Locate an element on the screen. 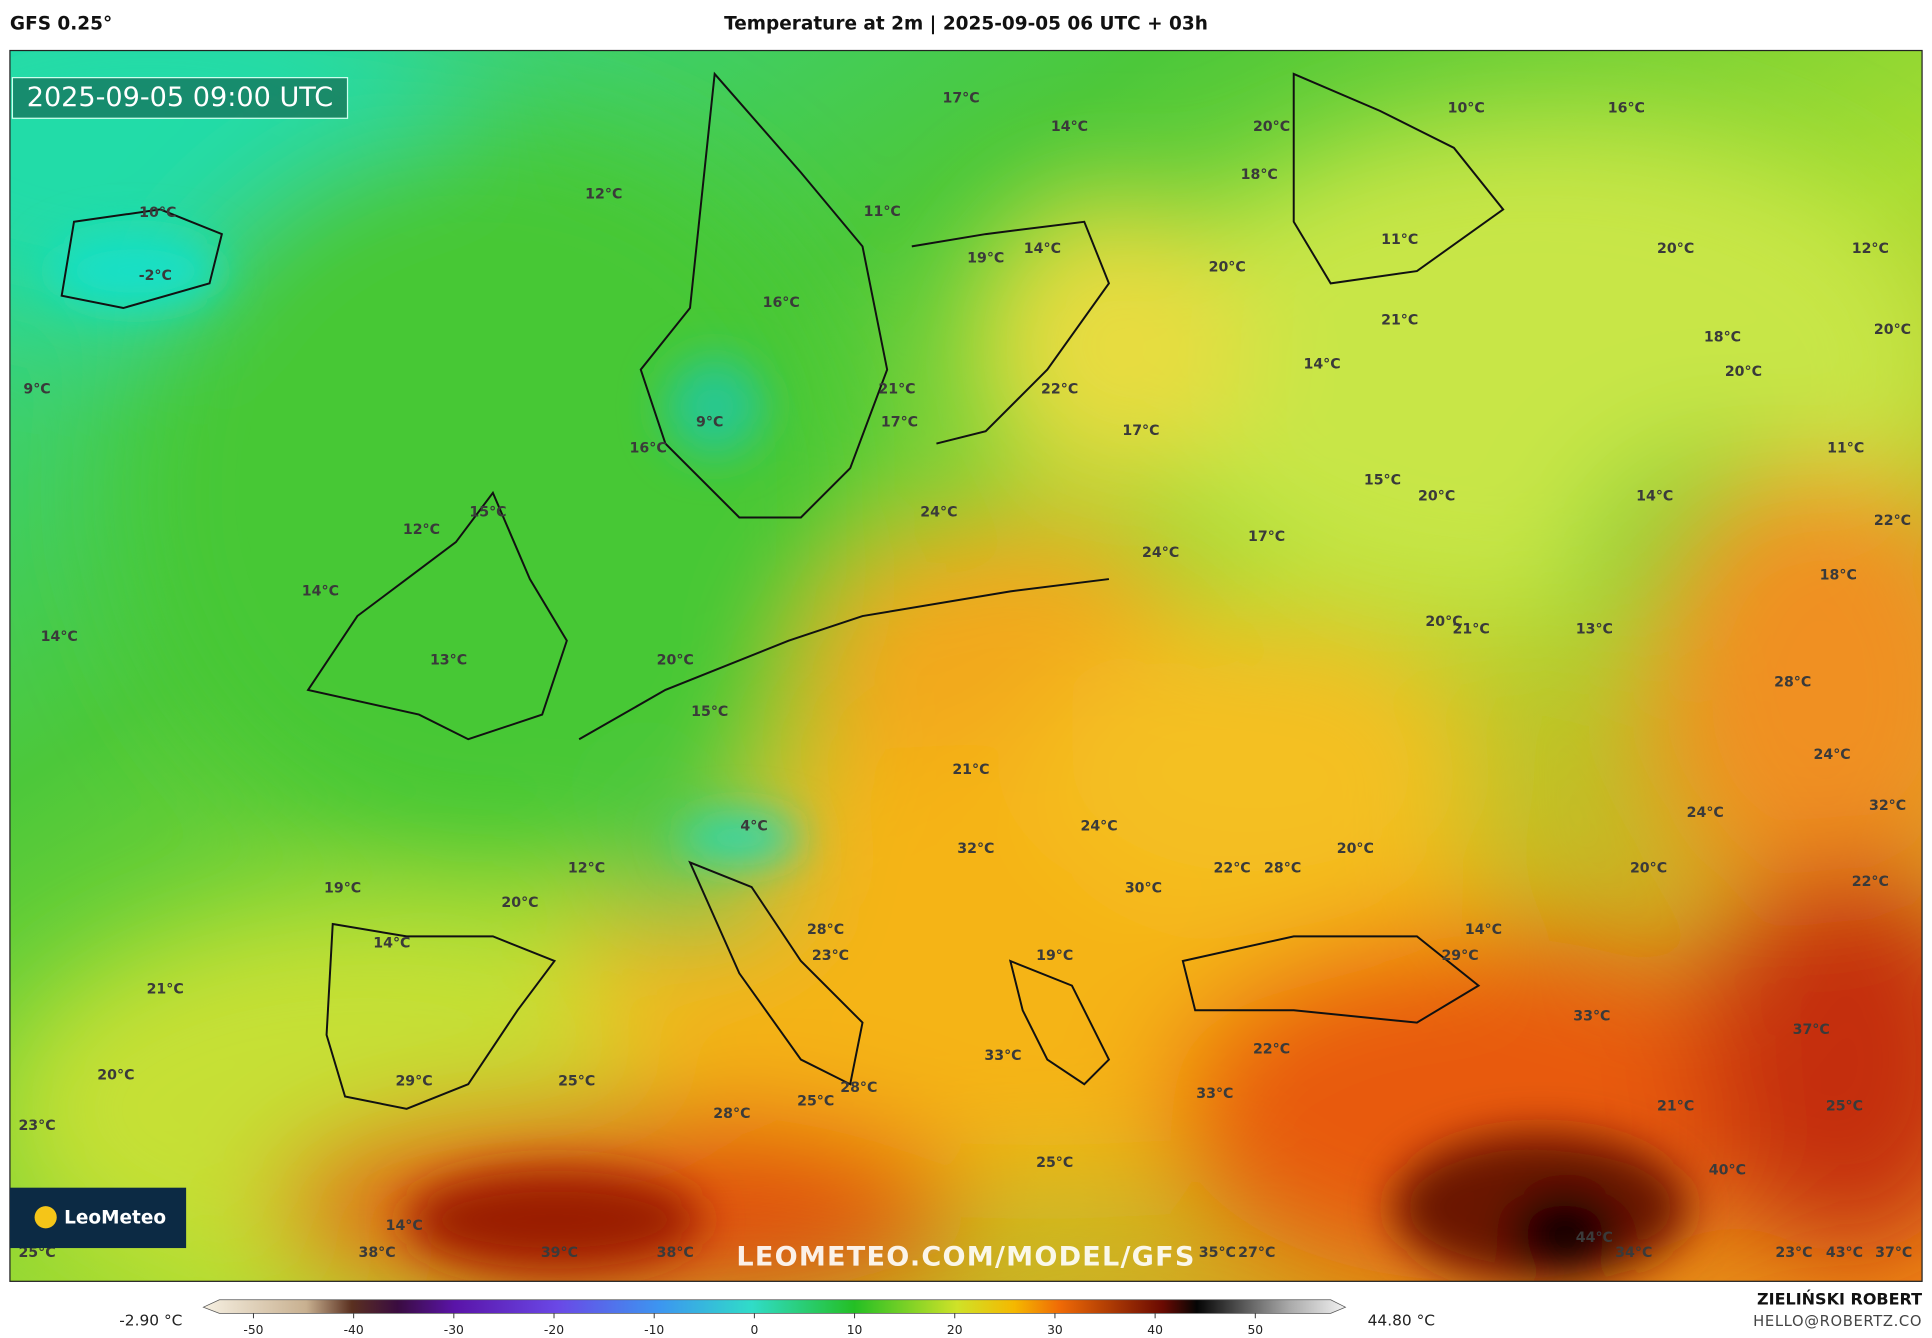 The image size is (1932, 1338). colorbar is located at coordinates (774, 1306).